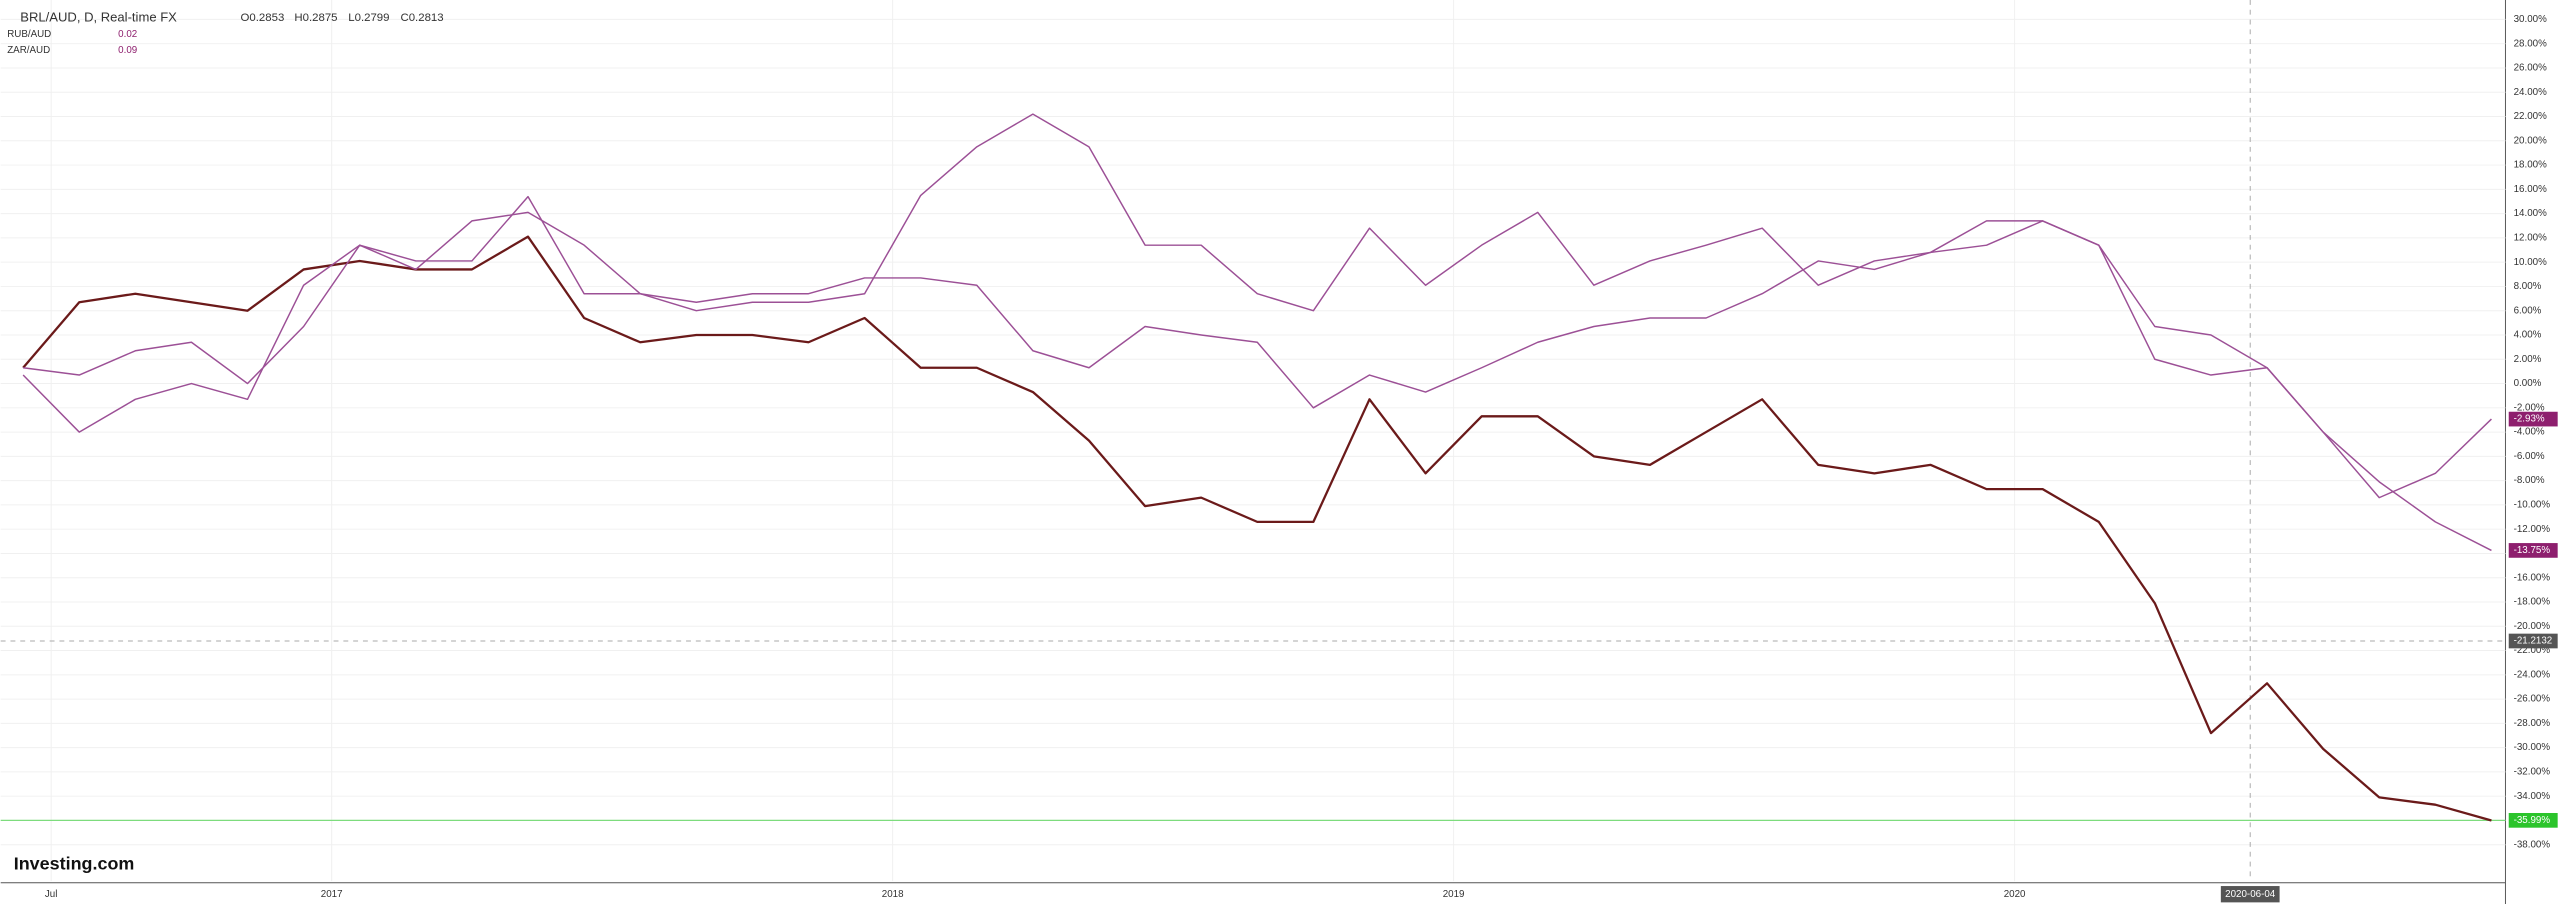 The height and width of the screenshot is (904, 2560). Describe the element at coordinates (2532, 699) in the screenshot. I see `y-tick-label: -26.00%` at that location.